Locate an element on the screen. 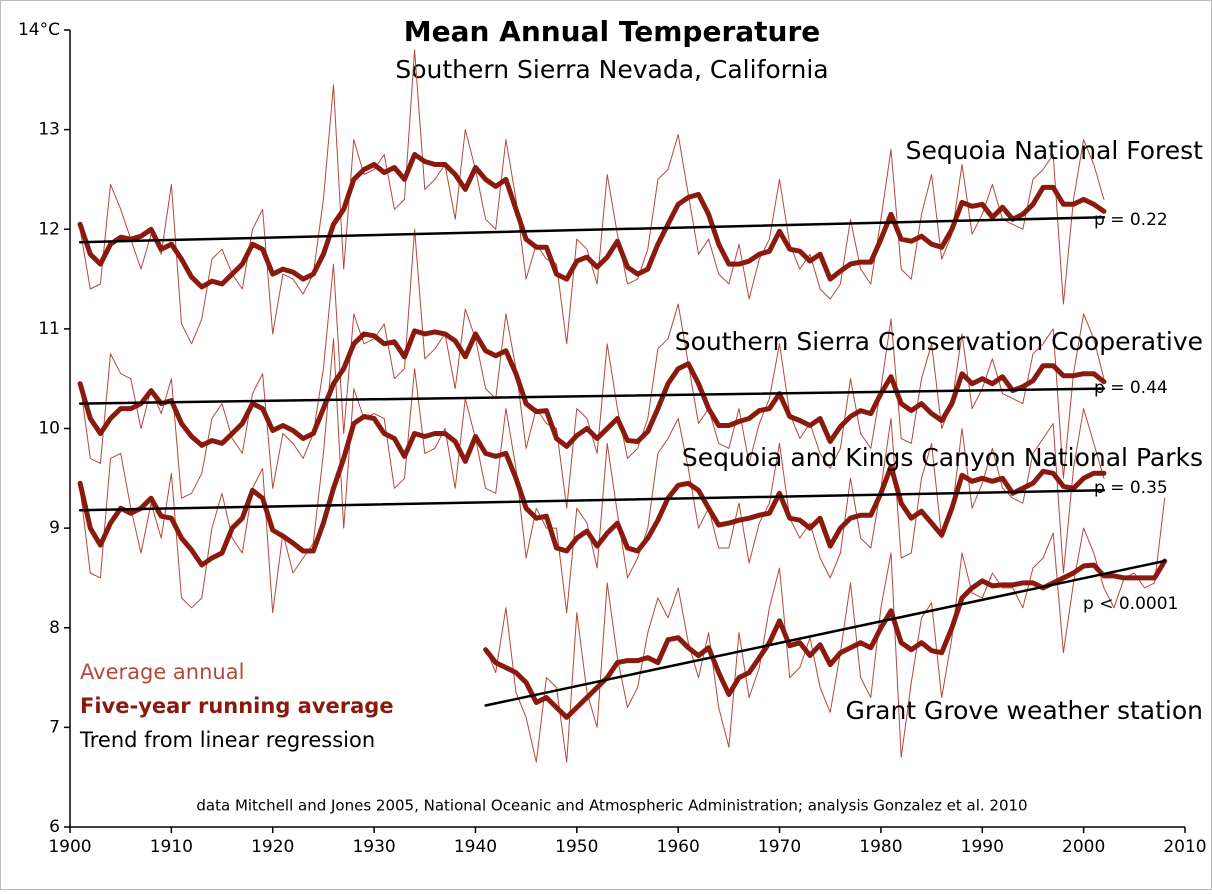 The width and height of the screenshot is (1212, 894). y-tick-label: 14°C is located at coordinates (39, 30).